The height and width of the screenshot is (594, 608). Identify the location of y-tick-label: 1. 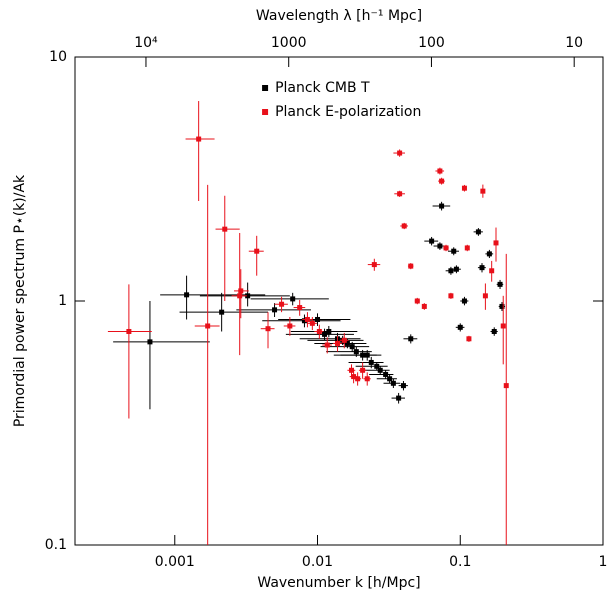
(62, 301).